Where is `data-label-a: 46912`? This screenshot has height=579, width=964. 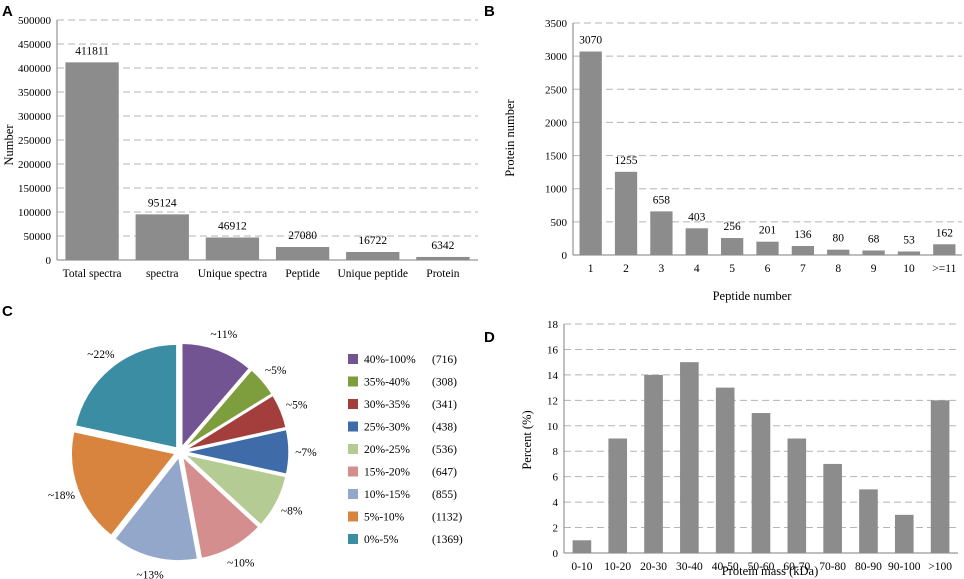 data-label-a: 46912 is located at coordinates (232, 226).